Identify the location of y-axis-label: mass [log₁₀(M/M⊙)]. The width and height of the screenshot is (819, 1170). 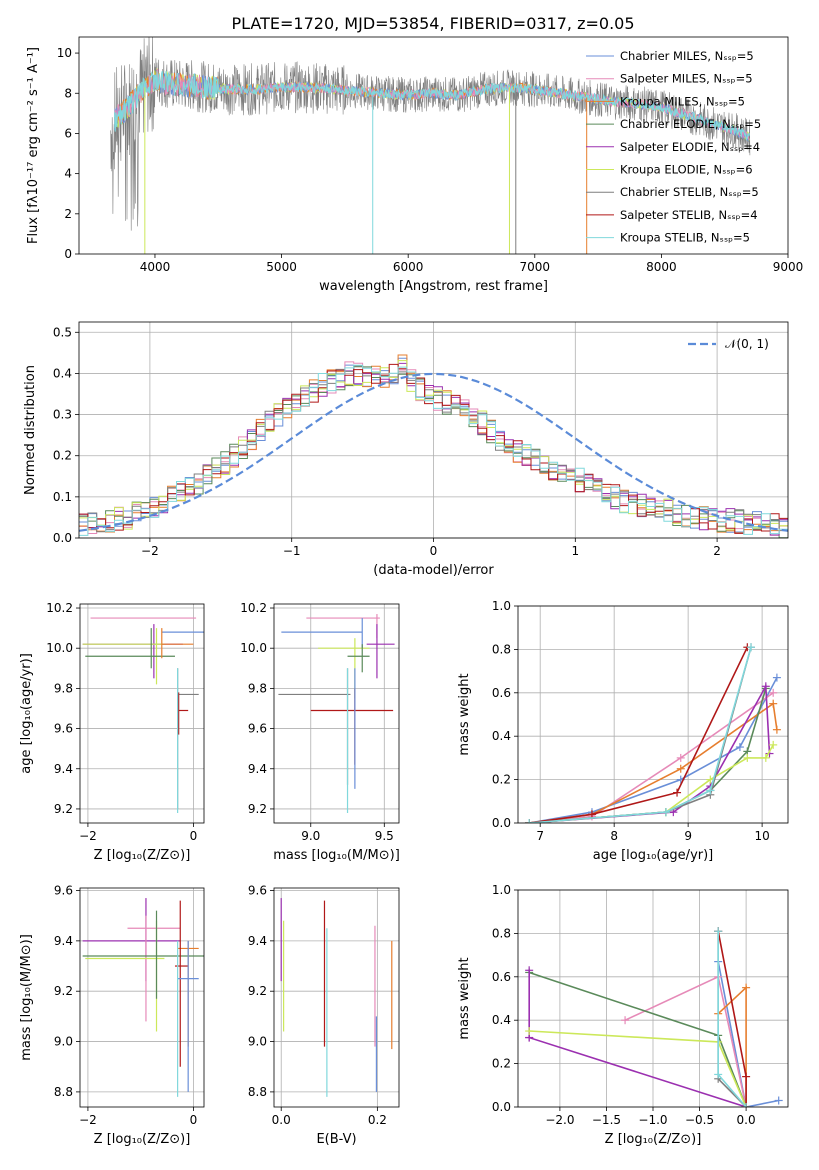
(26, 997).